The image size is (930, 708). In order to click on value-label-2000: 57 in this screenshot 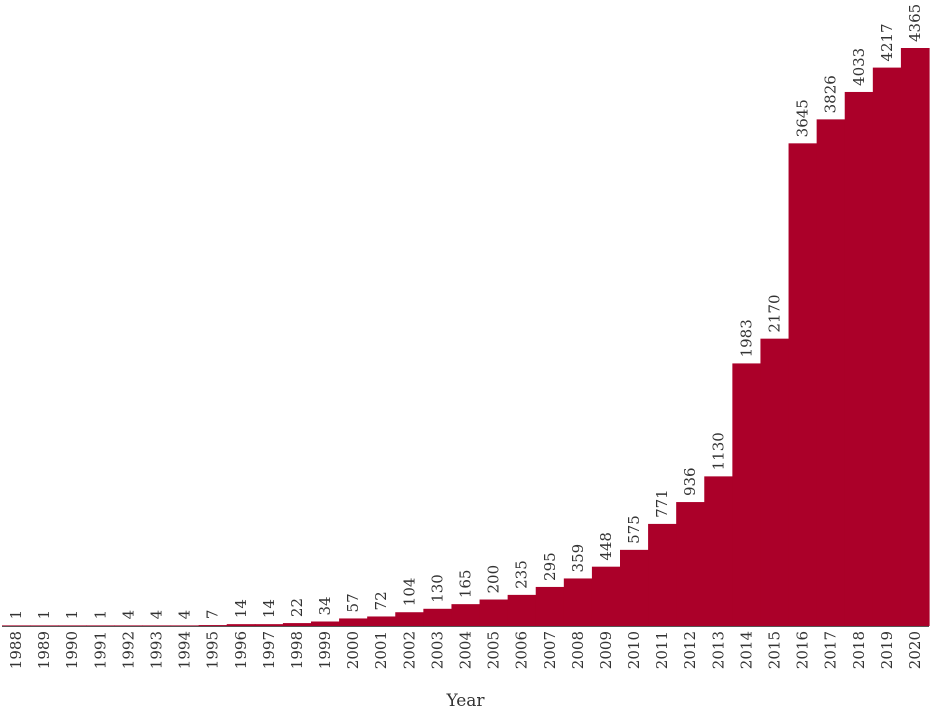, I will do `click(353, 602)`.